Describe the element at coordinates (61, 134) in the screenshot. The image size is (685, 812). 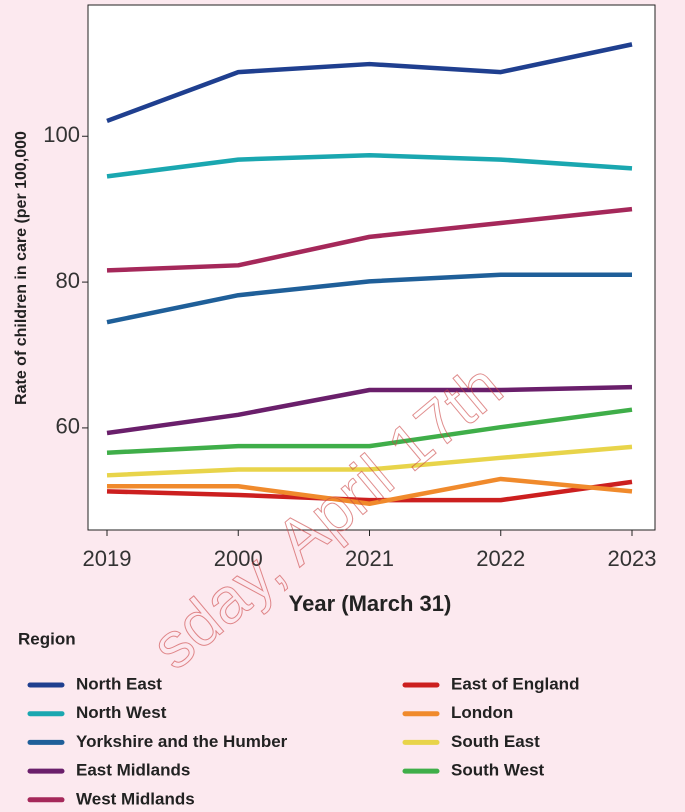
I see `y-tick-label: 100` at that location.